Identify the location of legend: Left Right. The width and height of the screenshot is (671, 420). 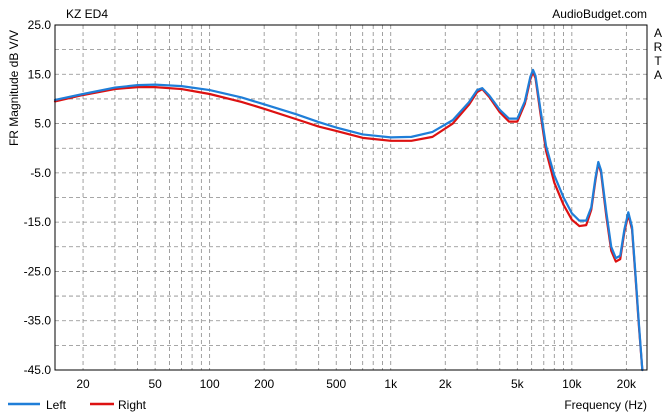
(77, 405).